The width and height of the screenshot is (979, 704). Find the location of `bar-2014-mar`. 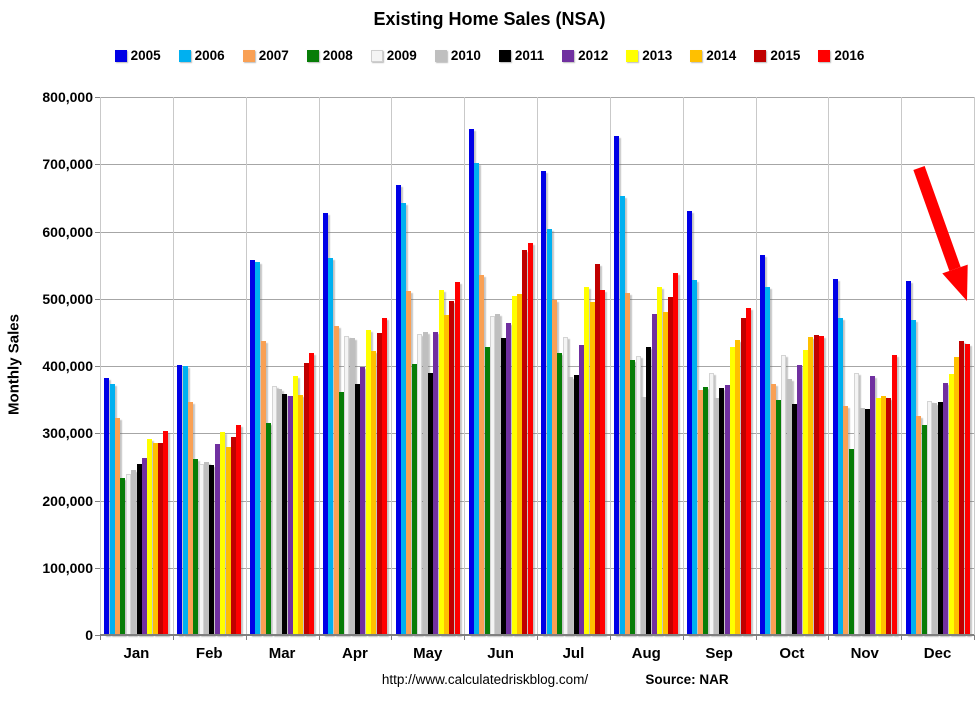

bar-2014-mar is located at coordinates (301, 514).